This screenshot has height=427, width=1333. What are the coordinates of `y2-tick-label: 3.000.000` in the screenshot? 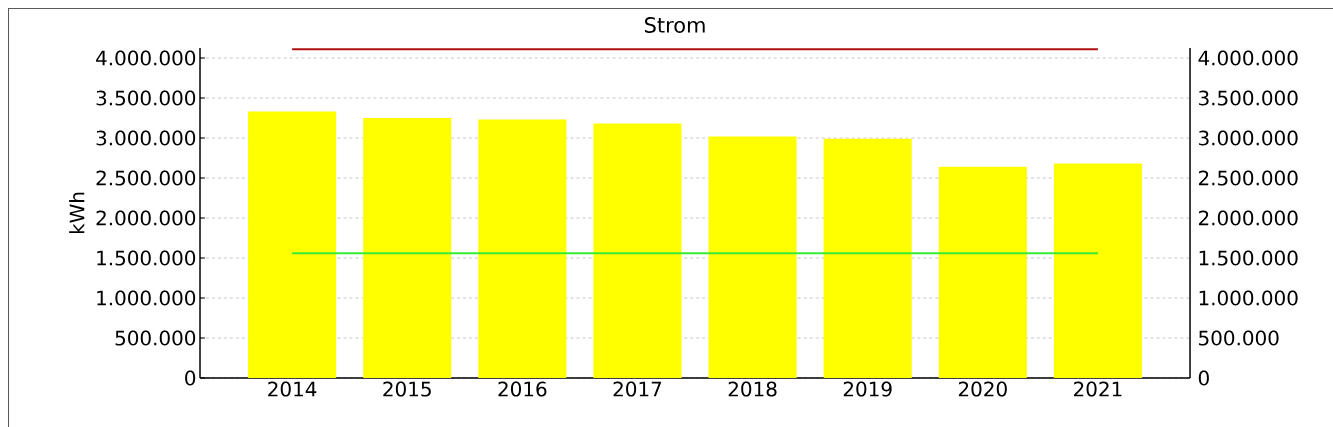 It's located at (1248, 138).